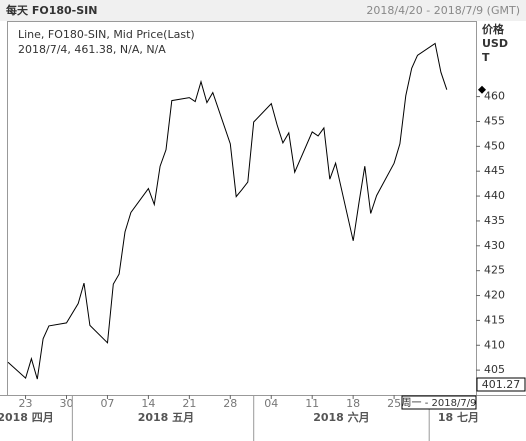 This screenshot has height=441, width=526. Describe the element at coordinates (394, 403) in the screenshot. I see `x-tick-label: 25` at that location.